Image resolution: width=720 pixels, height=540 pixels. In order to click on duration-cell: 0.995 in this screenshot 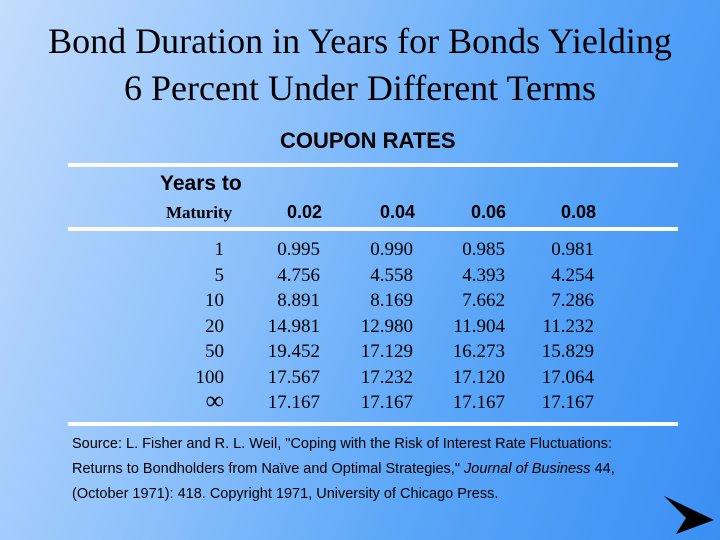, I will do `click(298, 249)`.